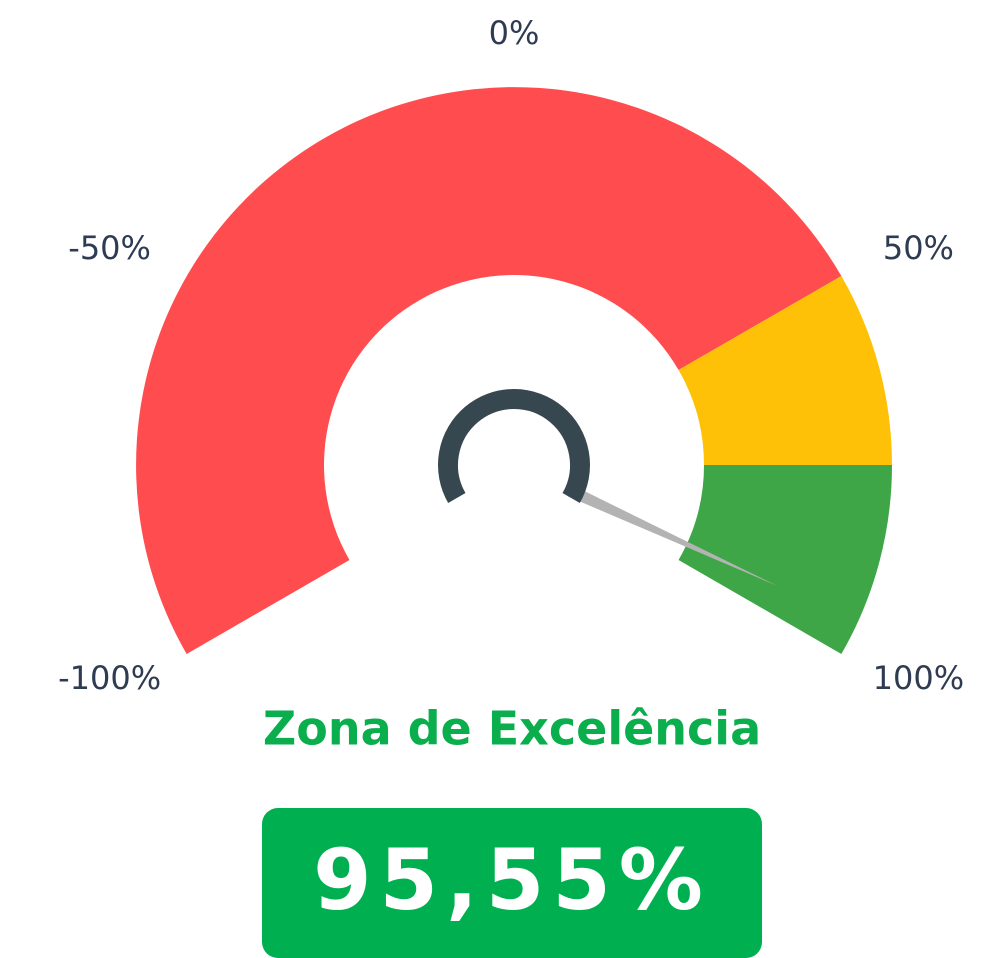 The height and width of the screenshot is (958, 984). I want to click on tick-label: 50%, so click(918, 248).